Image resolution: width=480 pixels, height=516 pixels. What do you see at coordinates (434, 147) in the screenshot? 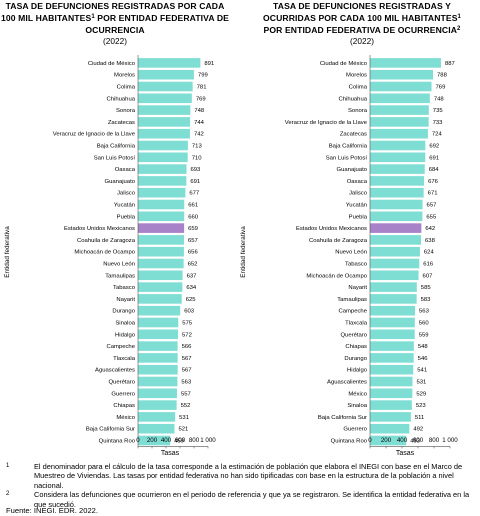
I see `data-label: 692` at bounding box center [434, 147].